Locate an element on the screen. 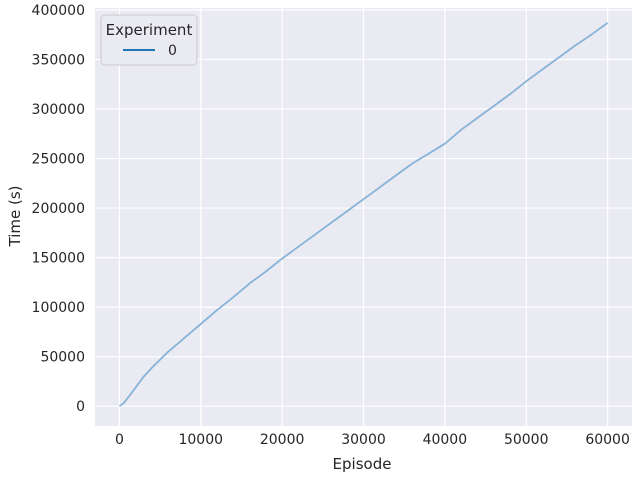 The image size is (640, 480). x-tick-label: 30000 is located at coordinates (363, 440).